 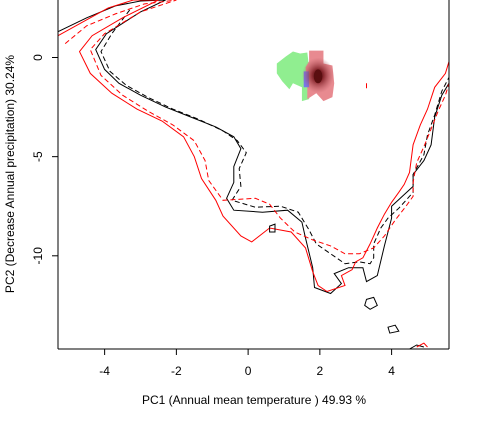 I want to click on x-tick-label: -4, so click(x=104, y=371).